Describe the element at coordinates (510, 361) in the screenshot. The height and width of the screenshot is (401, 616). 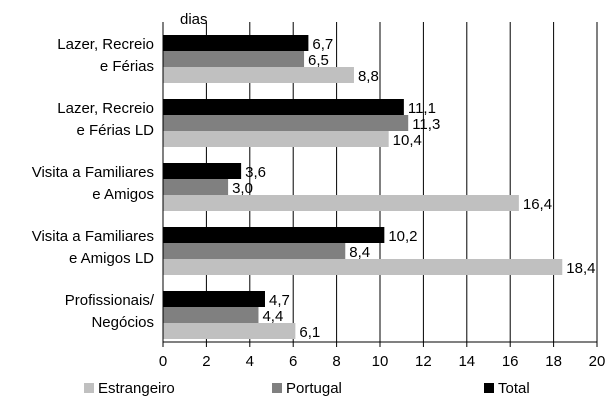
I see `x-tick-label: 16` at that location.